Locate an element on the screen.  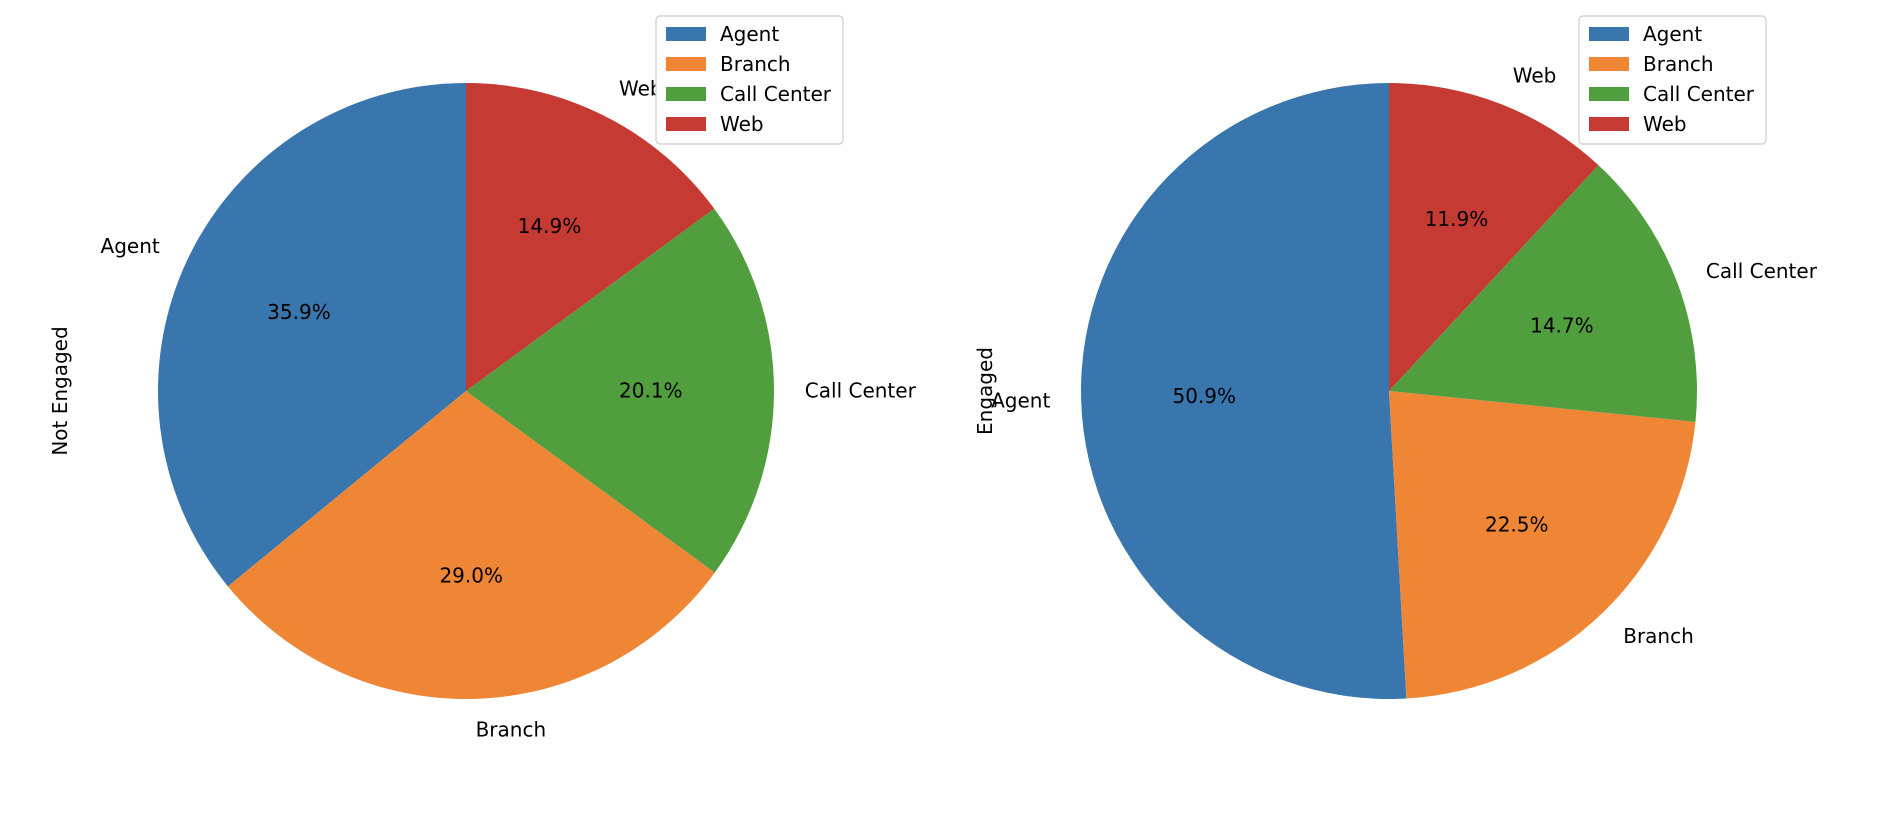
y-axis-label: Not Engaged is located at coordinates (60, 390).